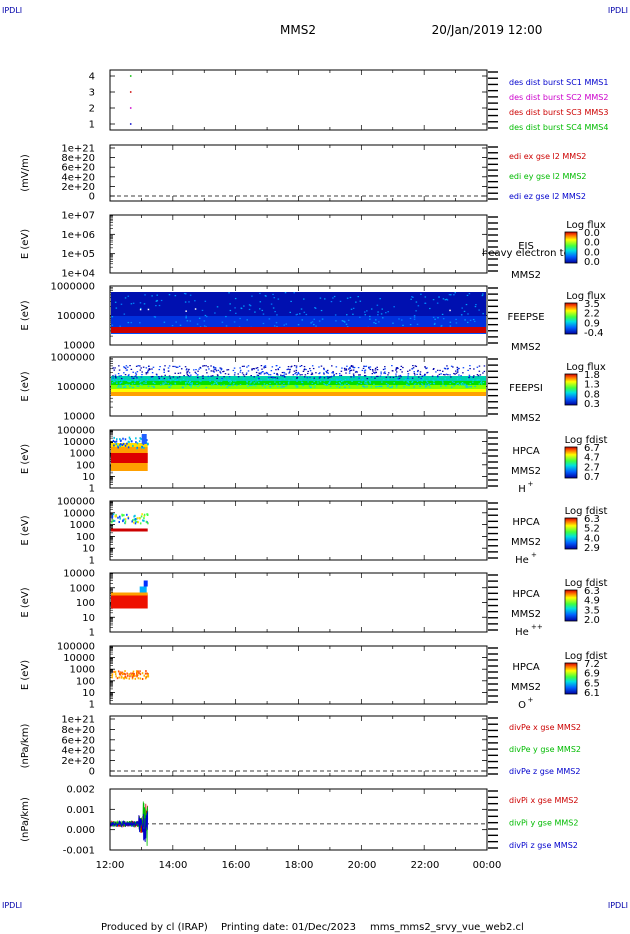  I want to click on colorbar-tick: 0.7, so click(592, 477).